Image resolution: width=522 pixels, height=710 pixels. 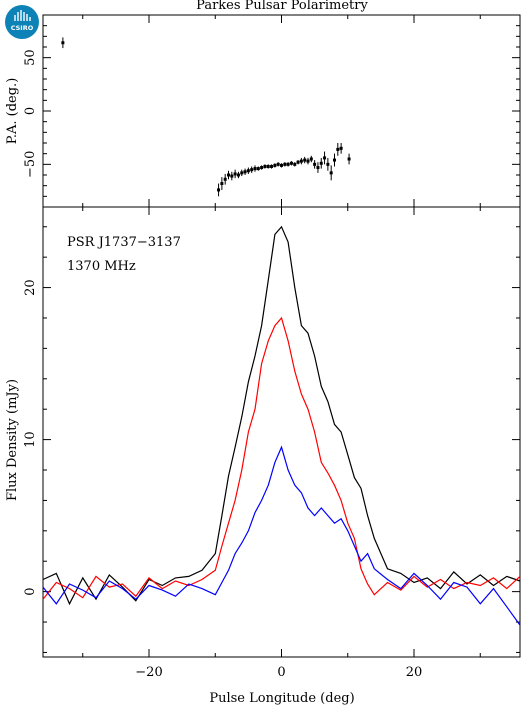 What do you see at coordinates (148, 672) in the screenshot?
I see `flux-x-tick-label: −20` at bounding box center [148, 672].